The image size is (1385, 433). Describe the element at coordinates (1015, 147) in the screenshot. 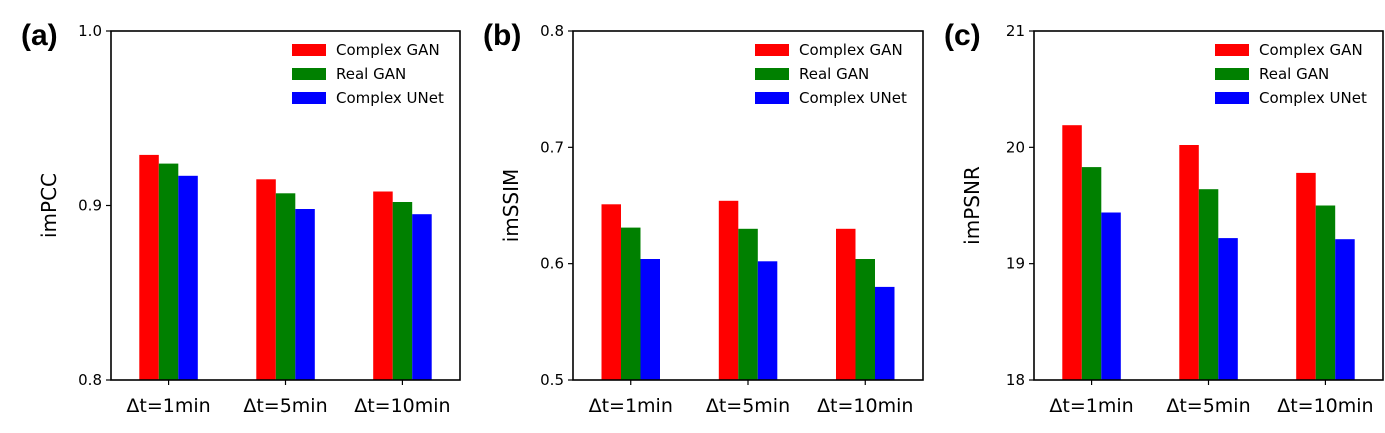

I see `y-tick-label: 20` at that location.